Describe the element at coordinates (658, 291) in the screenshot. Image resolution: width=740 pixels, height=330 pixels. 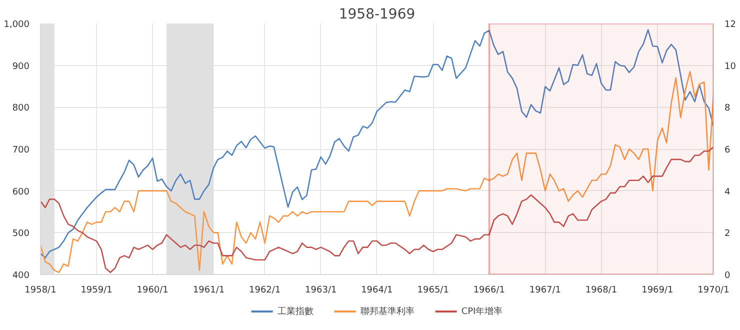
I see `x-tick-label: 1969/1` at that location.